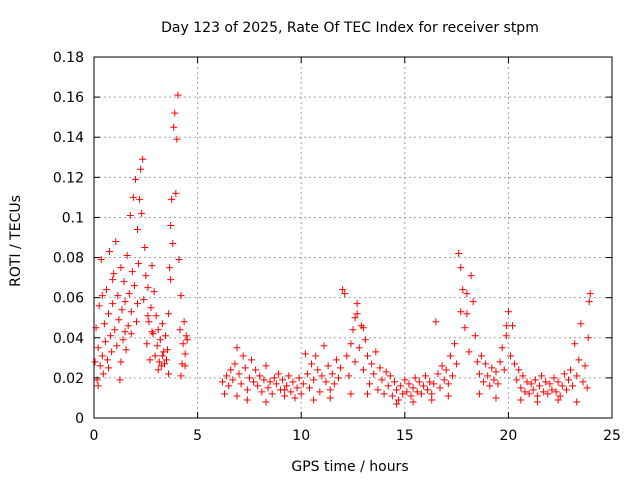  I want to click on y-axis-label: ROTI / TECUs, so click(16, 241).